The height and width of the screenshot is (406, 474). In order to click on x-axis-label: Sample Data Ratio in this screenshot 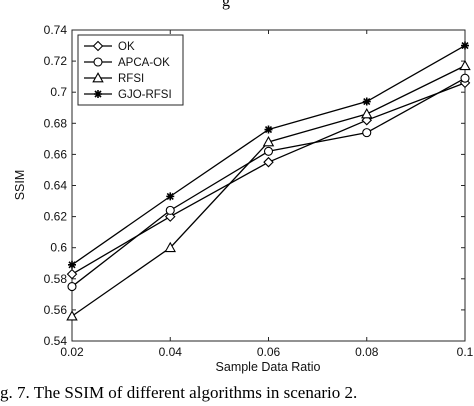, I will do `click(268, 367)`.